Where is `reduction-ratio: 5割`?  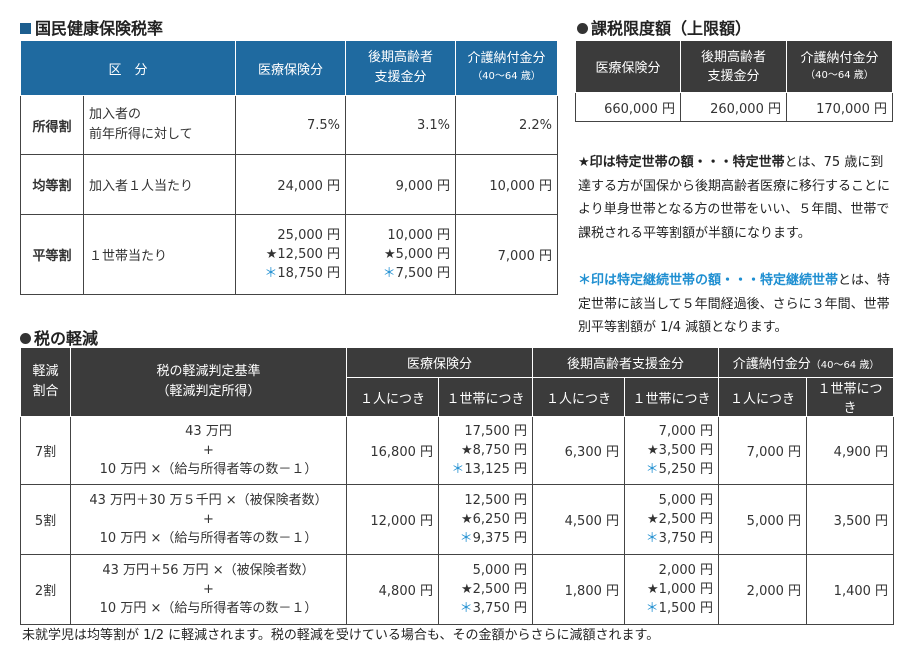 reduction-ratio: 5割 is located at coordinates (45, 519).